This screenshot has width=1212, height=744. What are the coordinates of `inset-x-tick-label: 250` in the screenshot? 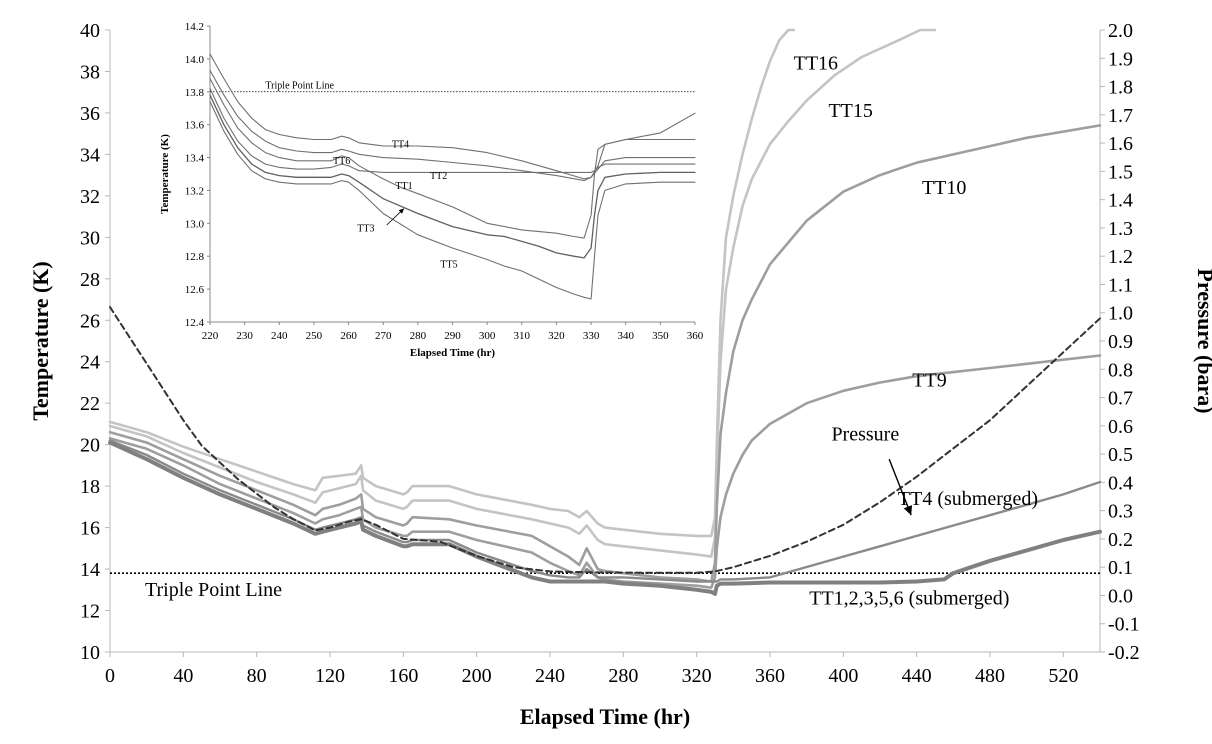 It's located at (314, 336).